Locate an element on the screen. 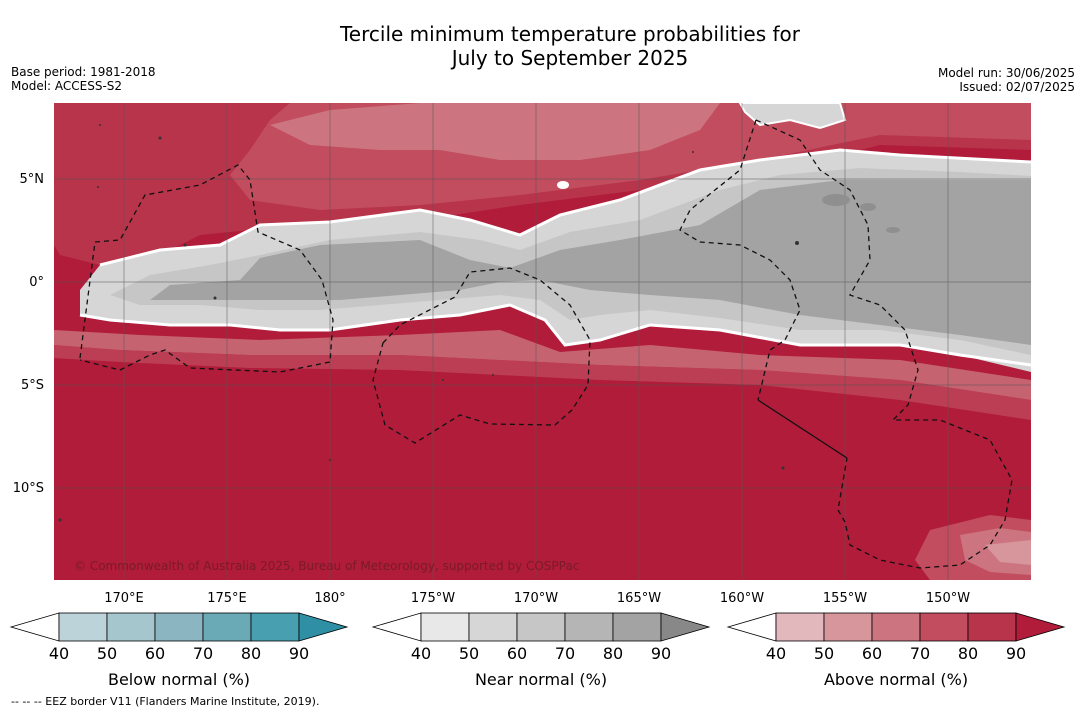 This screenshot has height=713, width=1085. near-patch-northeast is located at coordinates (792, 116).